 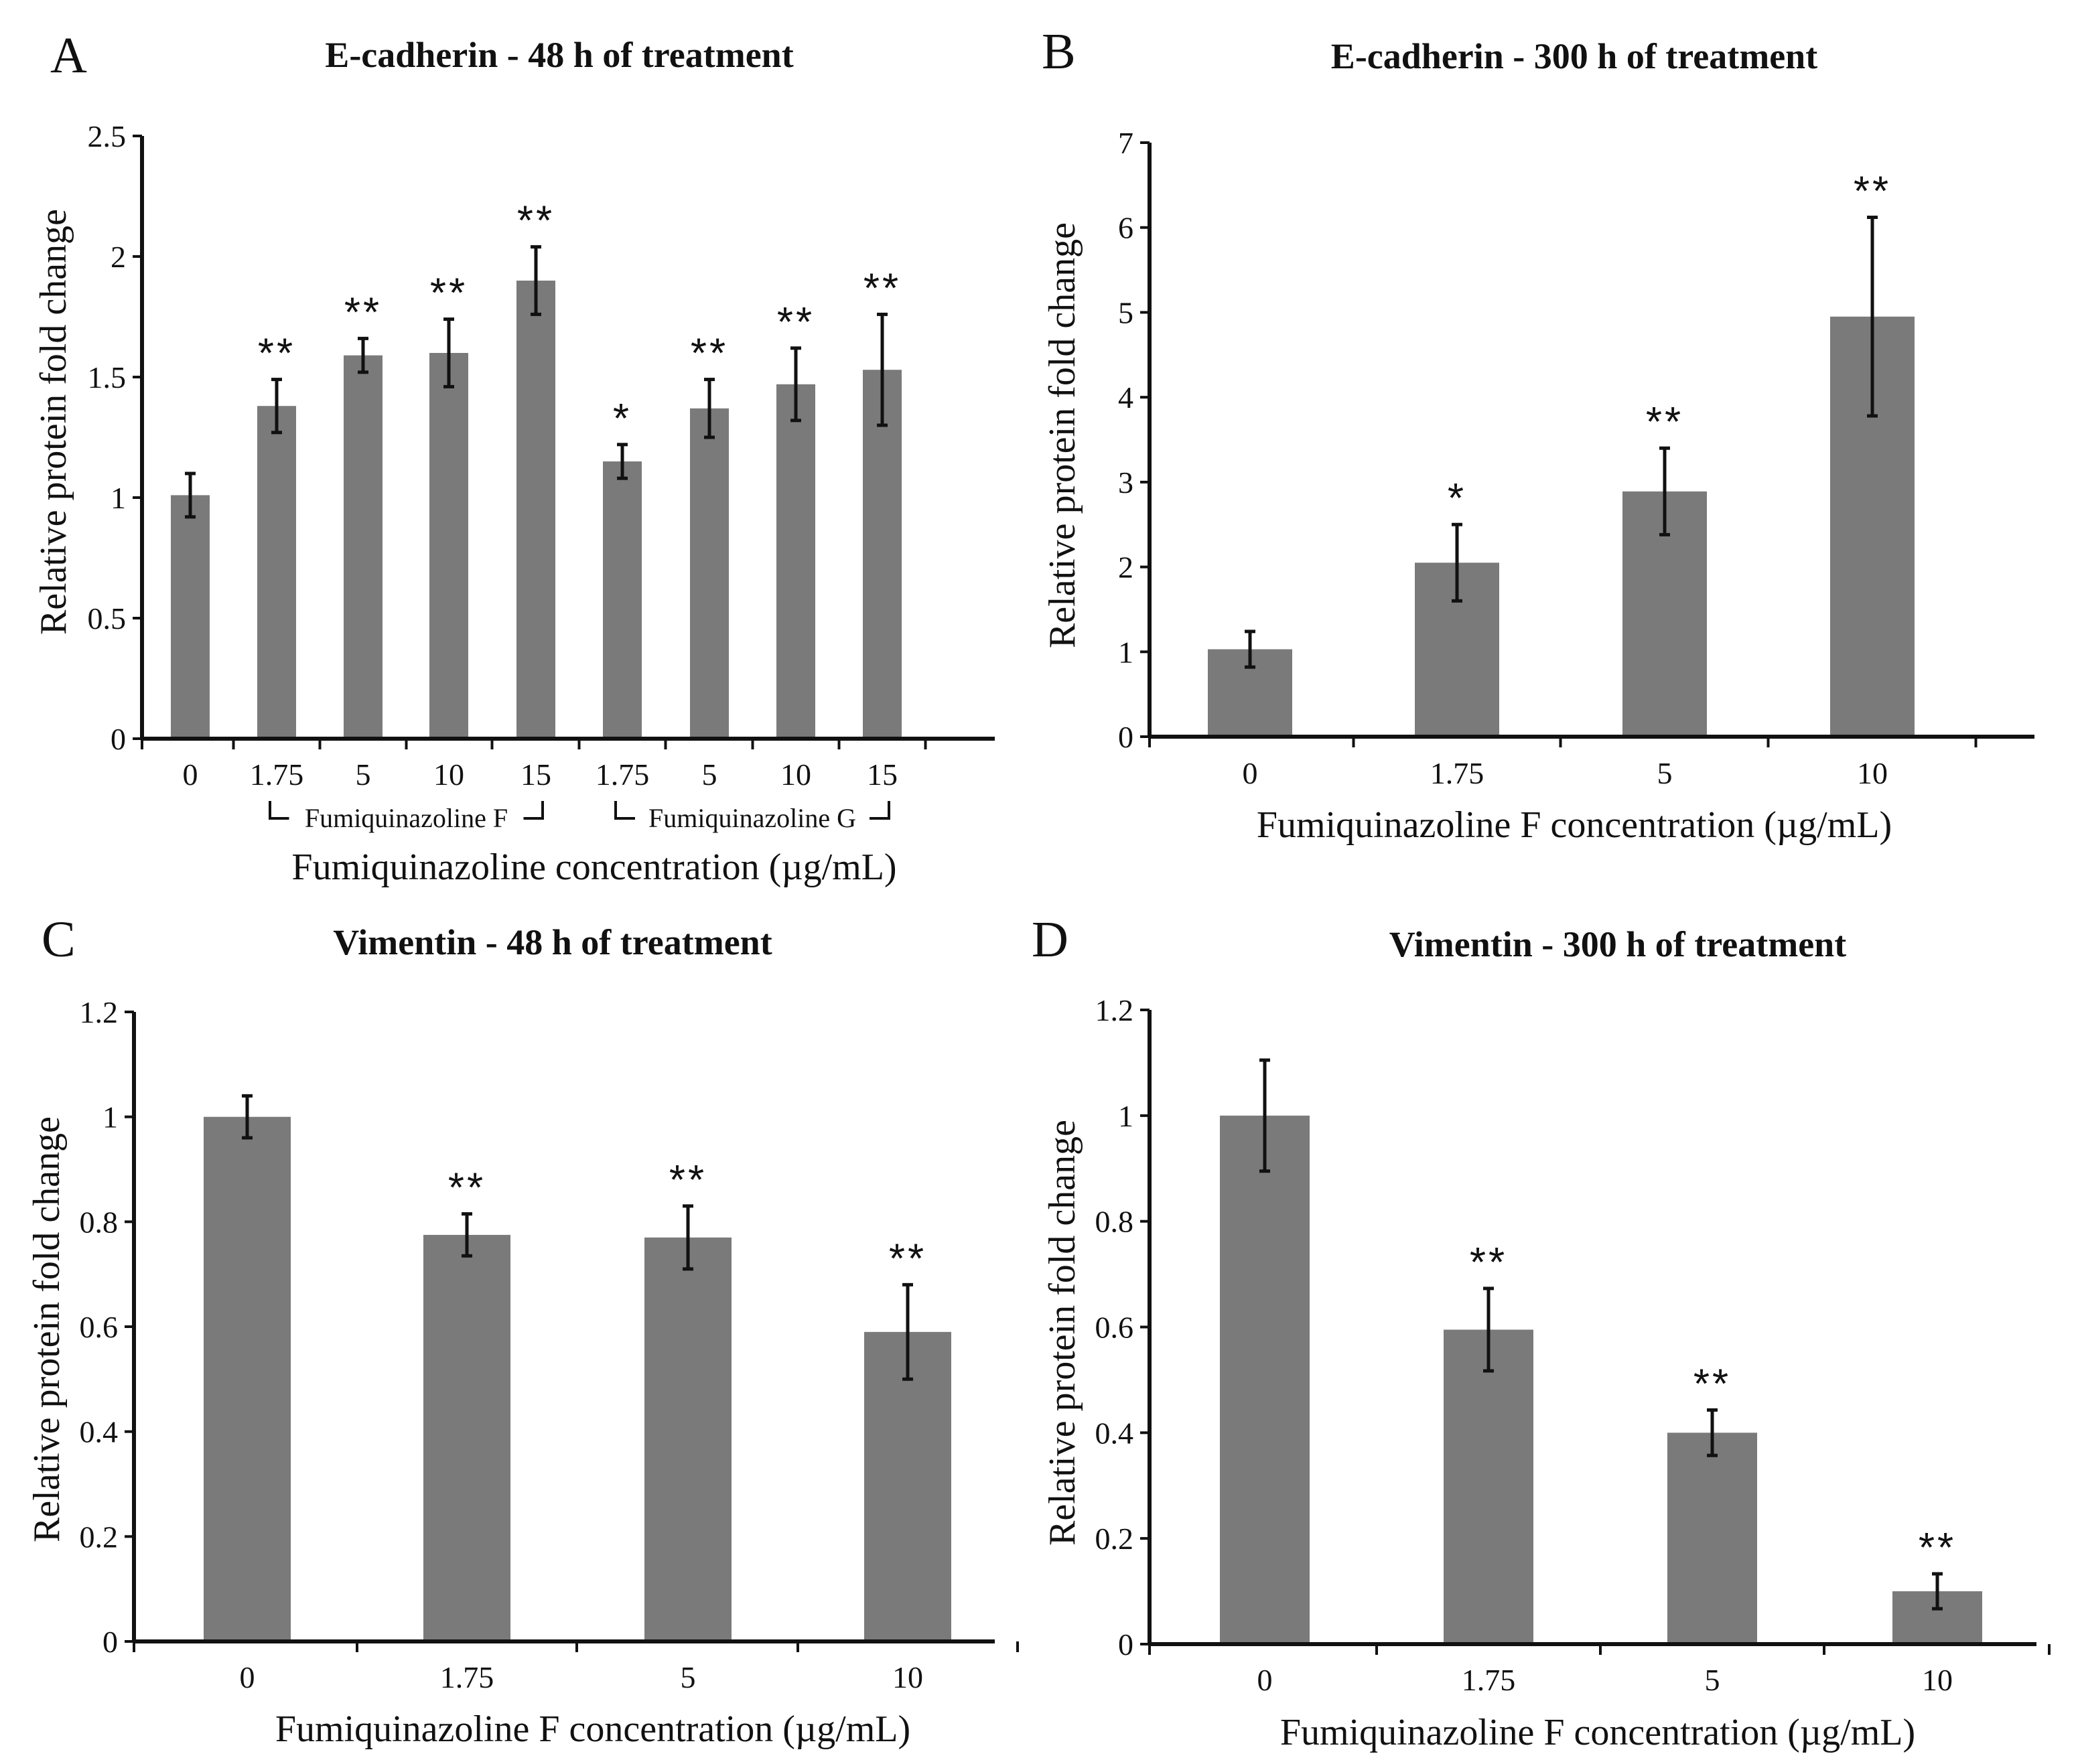 I want to click on y-tick-label: 6, so click(x=1125, y=228).